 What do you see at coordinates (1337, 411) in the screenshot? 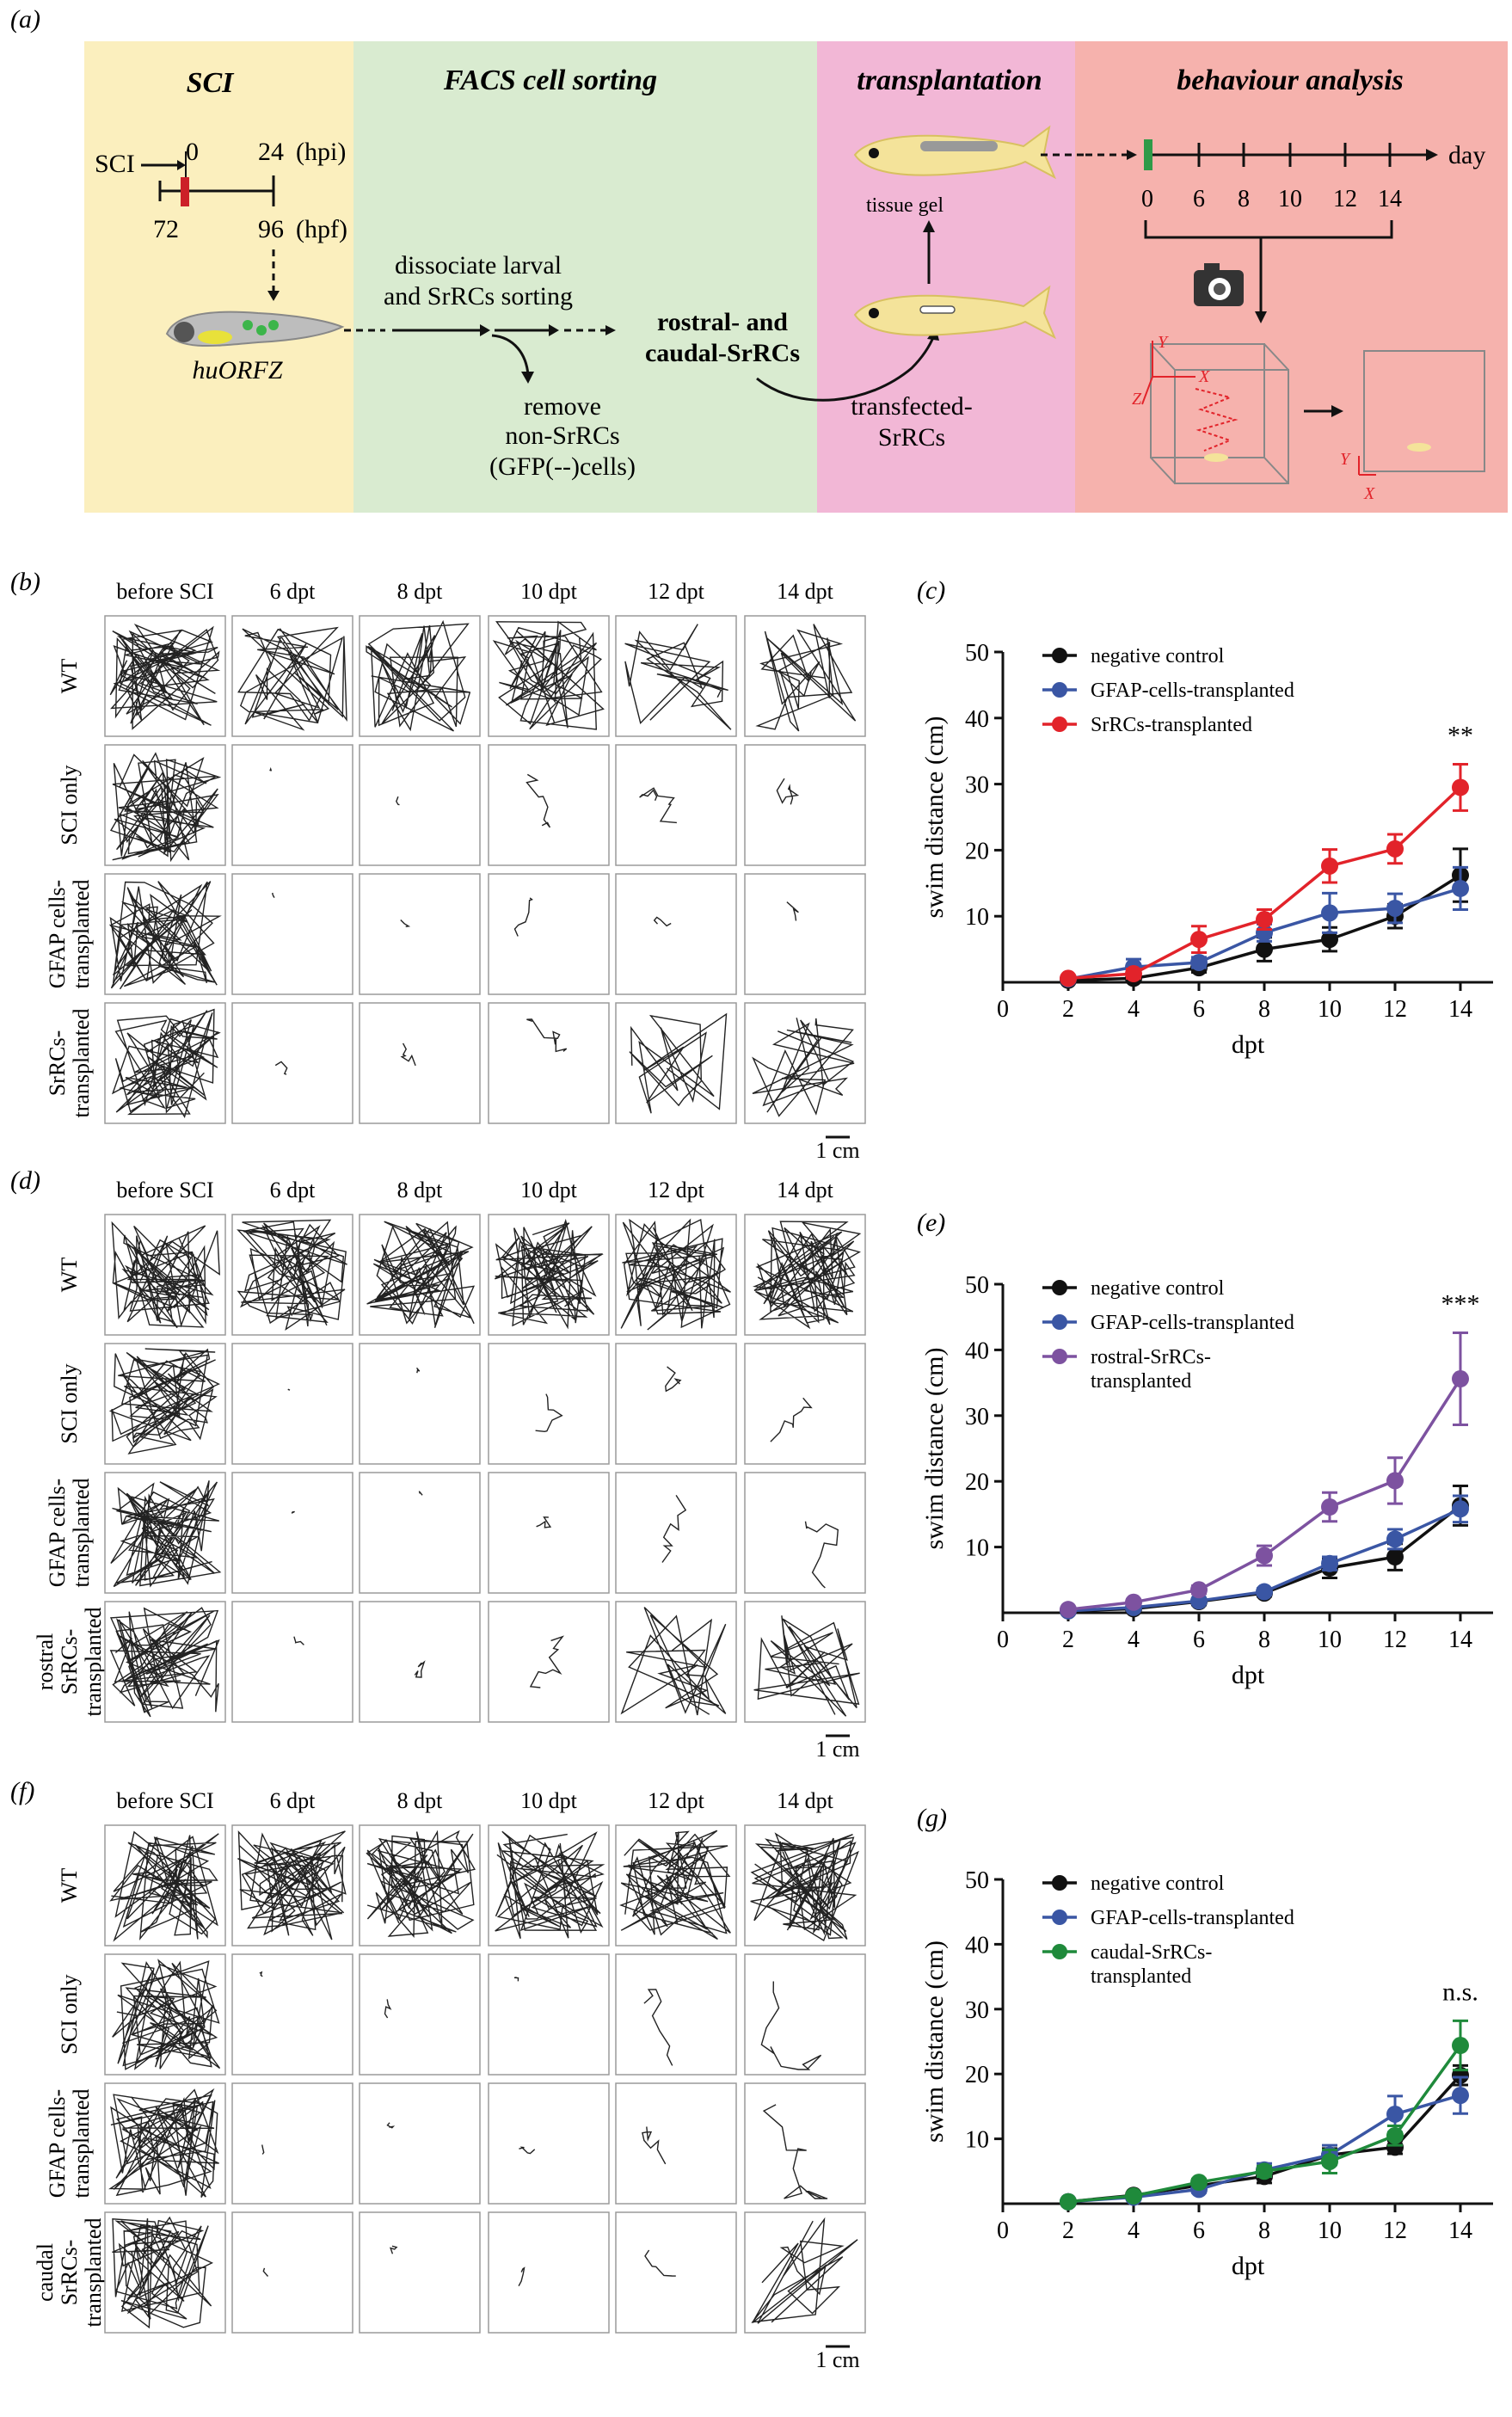
I see `tank-to-topview-arrow-head` at bounding box center [1337, 411].